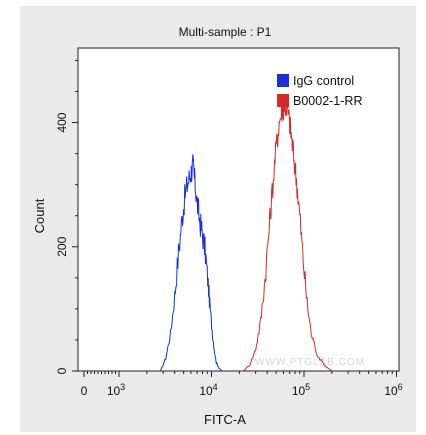 This screenshot has width=426, height=435. Describe the element at coordinates (116, 390) in the screenshot. I see `x-tick-label: 10³` at that location.